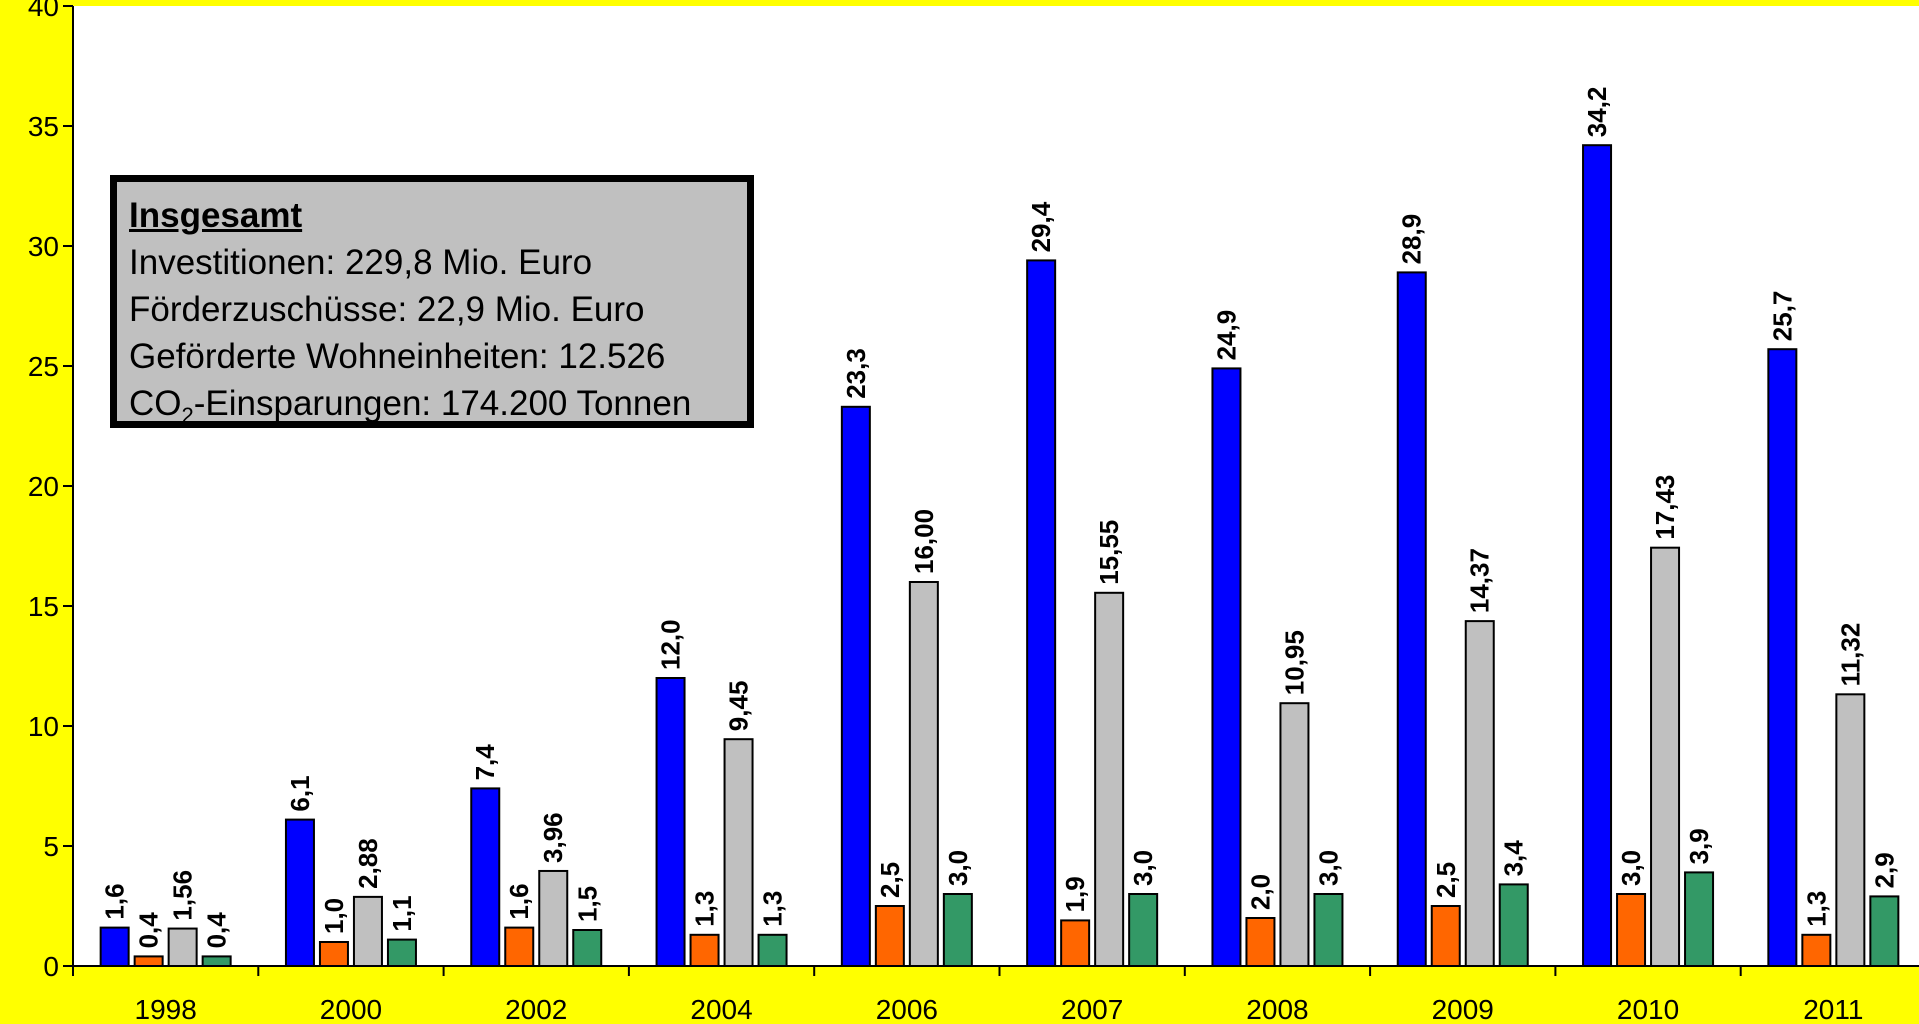 This screenshot has width=1919, height=1024. I want to click on y-tick-label: 0, so click(51, 966).